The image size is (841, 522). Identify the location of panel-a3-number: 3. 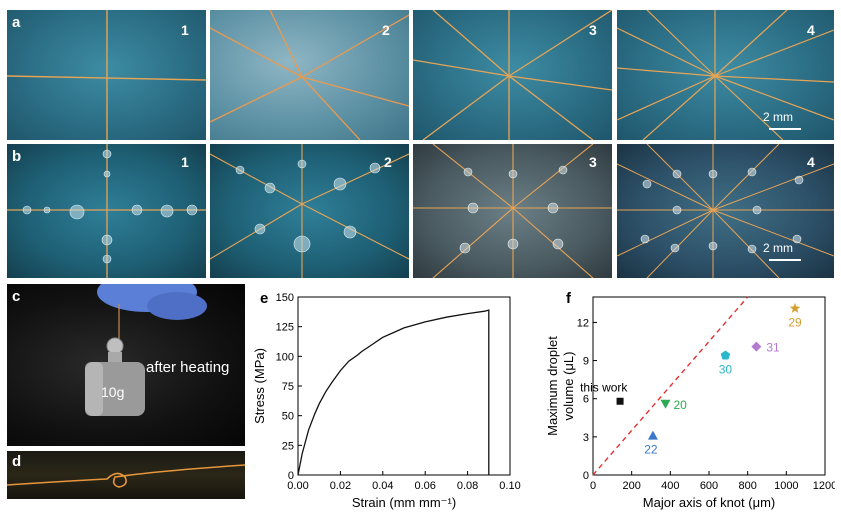
(593, 30).